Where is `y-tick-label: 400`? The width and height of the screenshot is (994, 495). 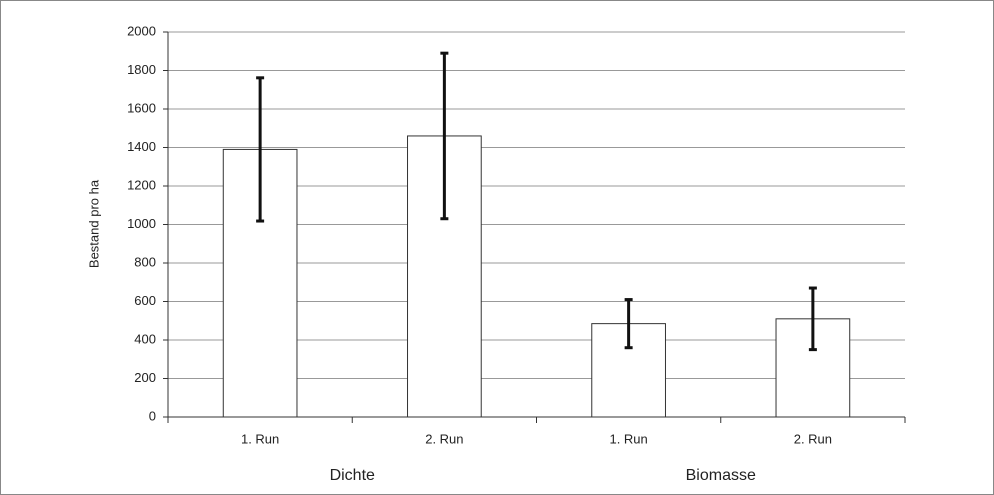
y-tick-label: 400 is located at coordinates (145, 338).